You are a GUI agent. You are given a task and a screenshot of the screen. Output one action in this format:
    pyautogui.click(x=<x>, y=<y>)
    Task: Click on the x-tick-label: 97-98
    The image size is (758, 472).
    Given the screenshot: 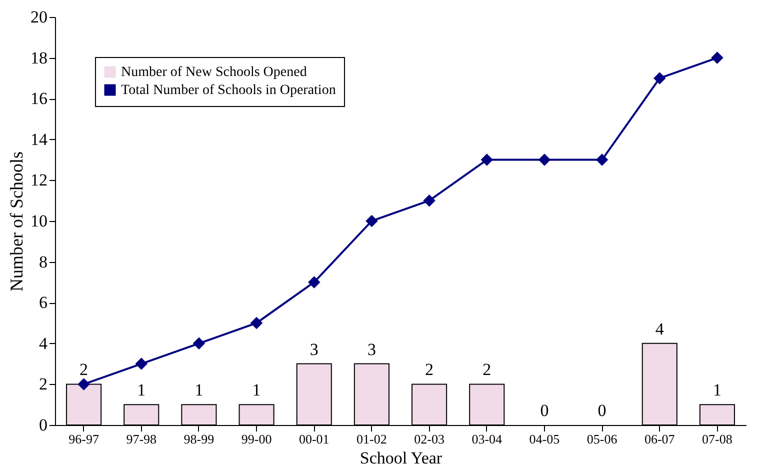 What is the action you would take?
    pyautogui.click(x=141, y=439)
    